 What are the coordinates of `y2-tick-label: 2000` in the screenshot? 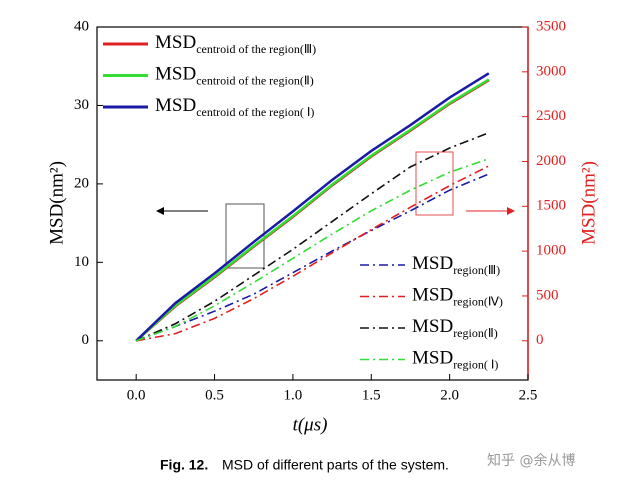 It's located at (551, 161).